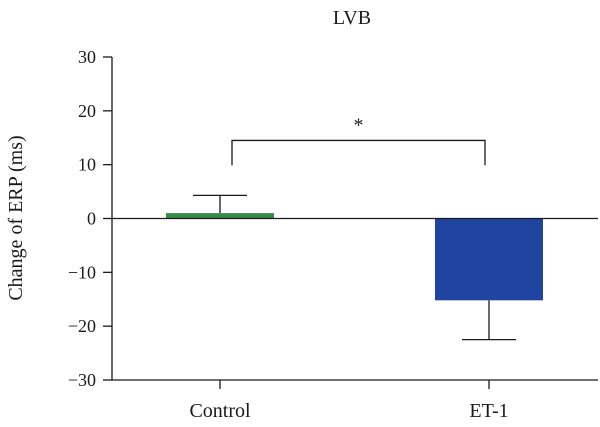  I want to click on y-tick-label: 20, so click(87, 111).